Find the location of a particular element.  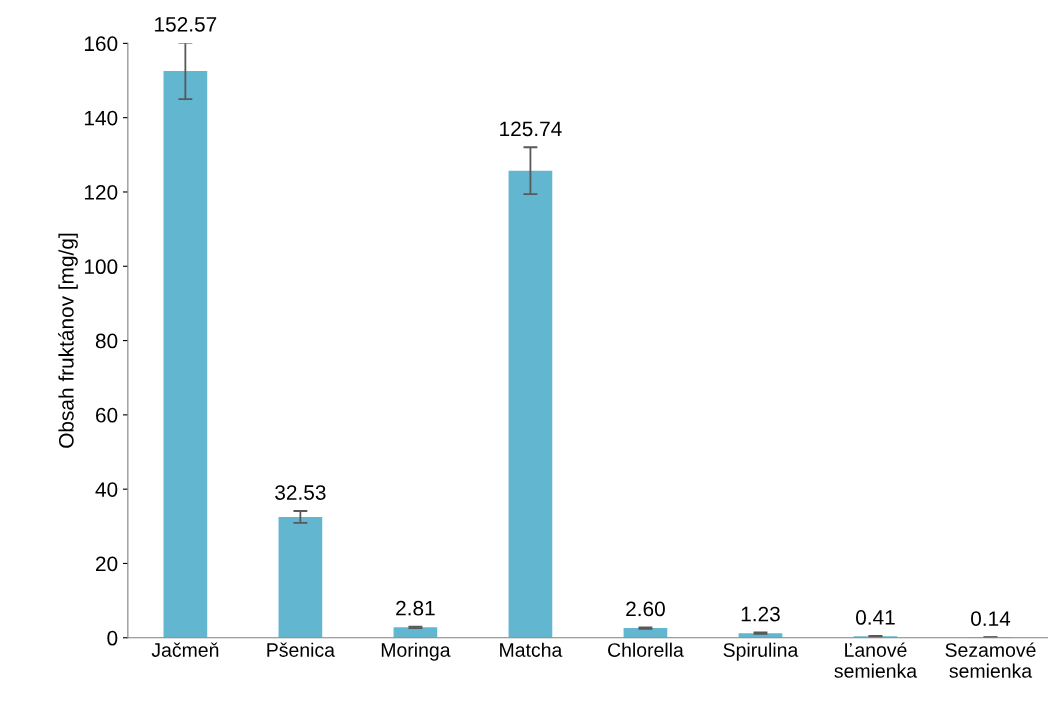

y-axis-title: Obsah fruktánov [mg/g] is located at coordinates (68, 340).